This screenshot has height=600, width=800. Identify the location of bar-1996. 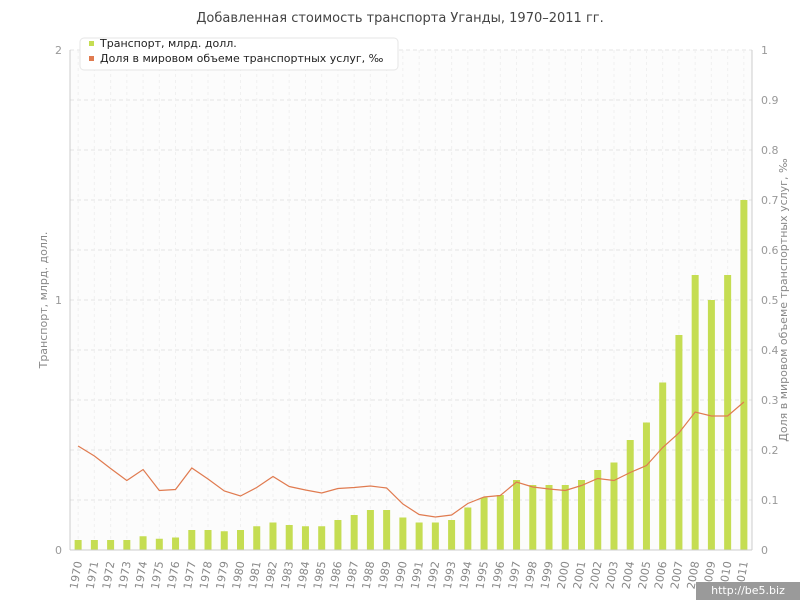
(500, 522).